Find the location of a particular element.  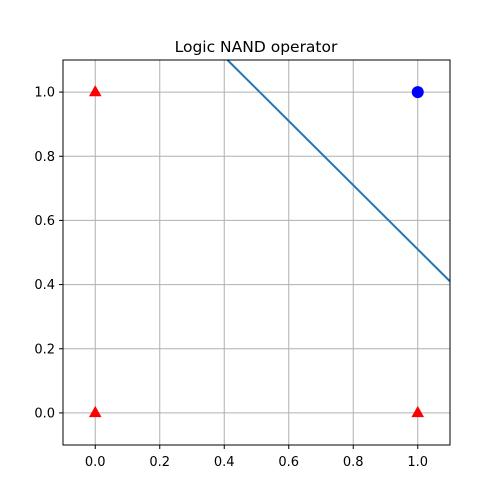

y-tick-label: 1.0 is located at coordinates (44, 93).